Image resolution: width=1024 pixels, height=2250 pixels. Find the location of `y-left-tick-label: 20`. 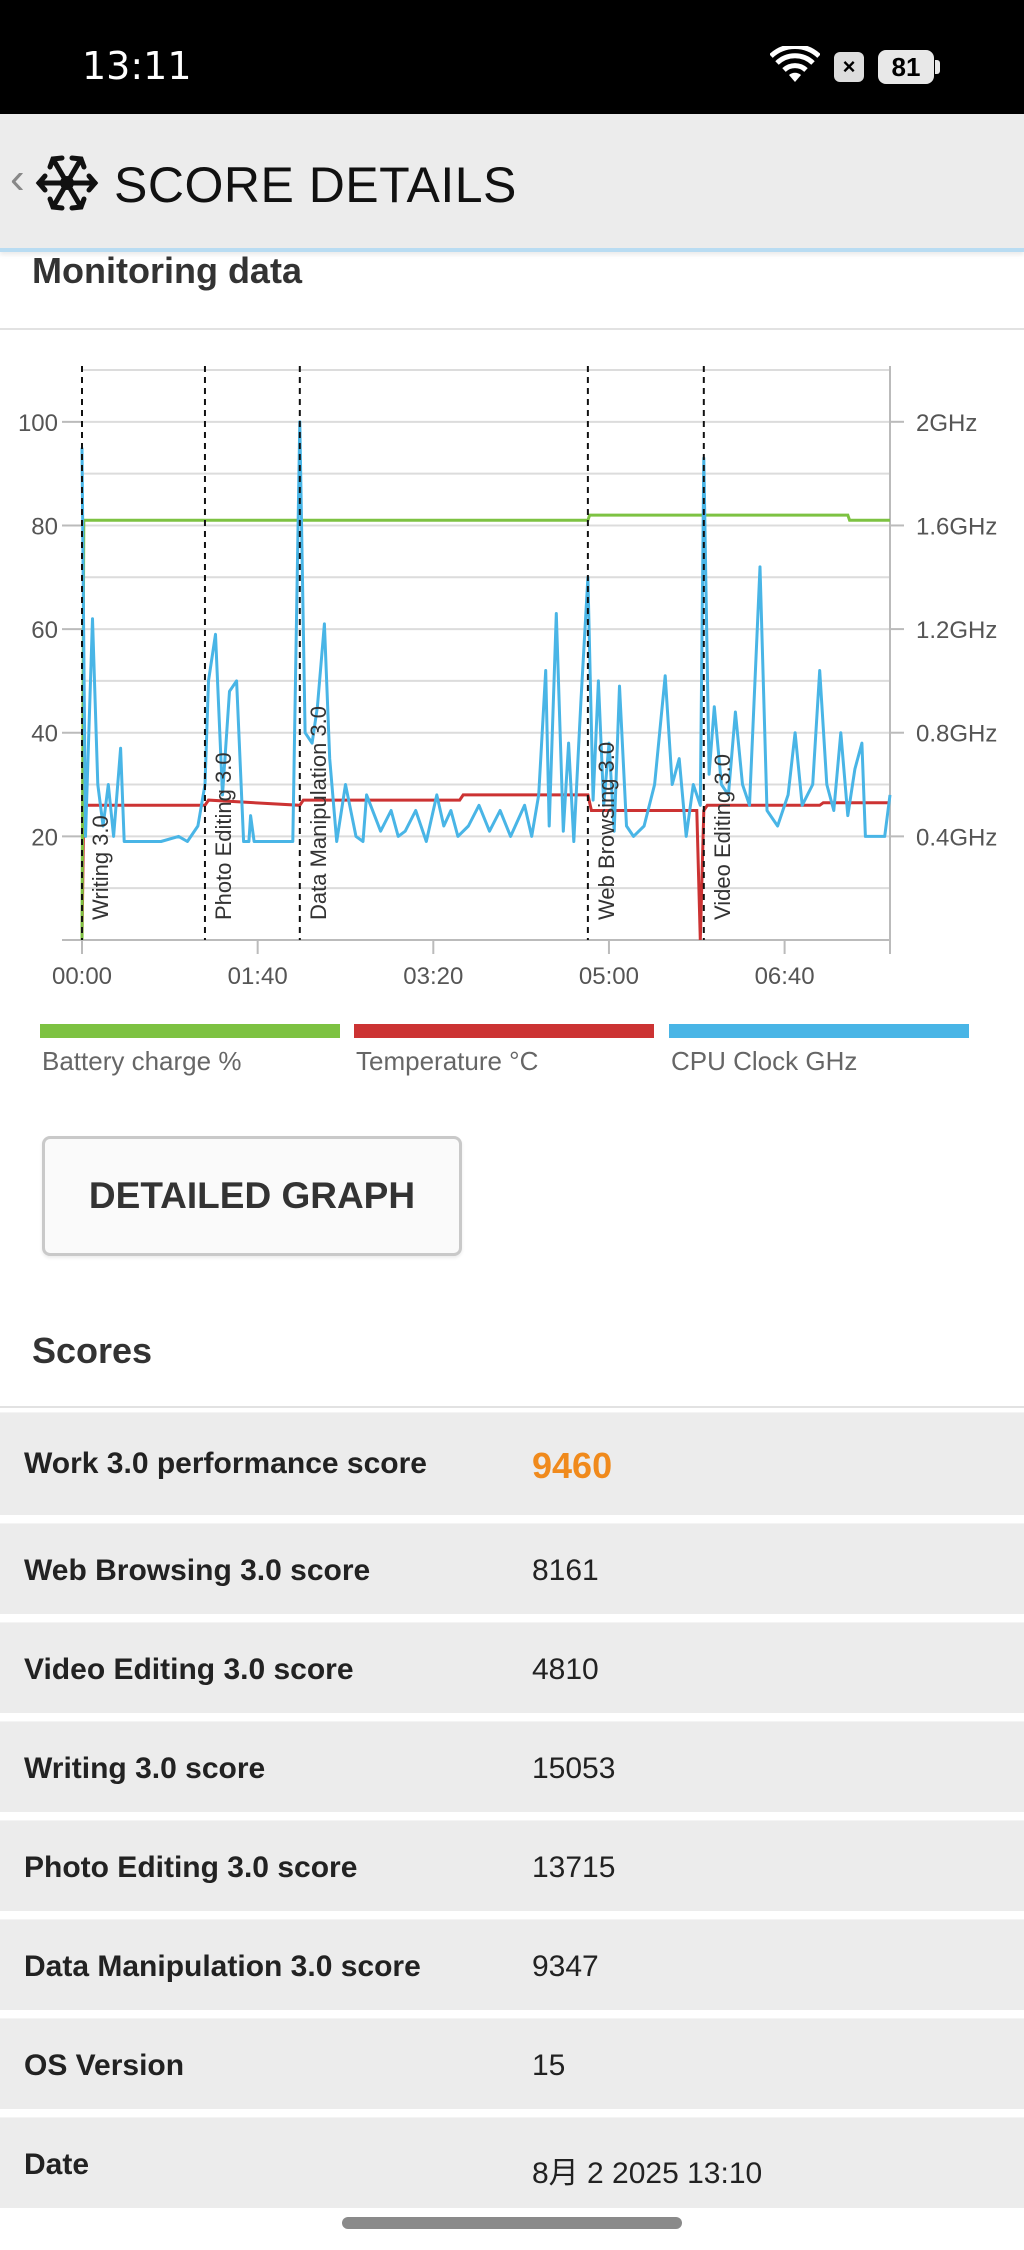

y-left-tick-label: 20 is located at coordinates (44, 837).